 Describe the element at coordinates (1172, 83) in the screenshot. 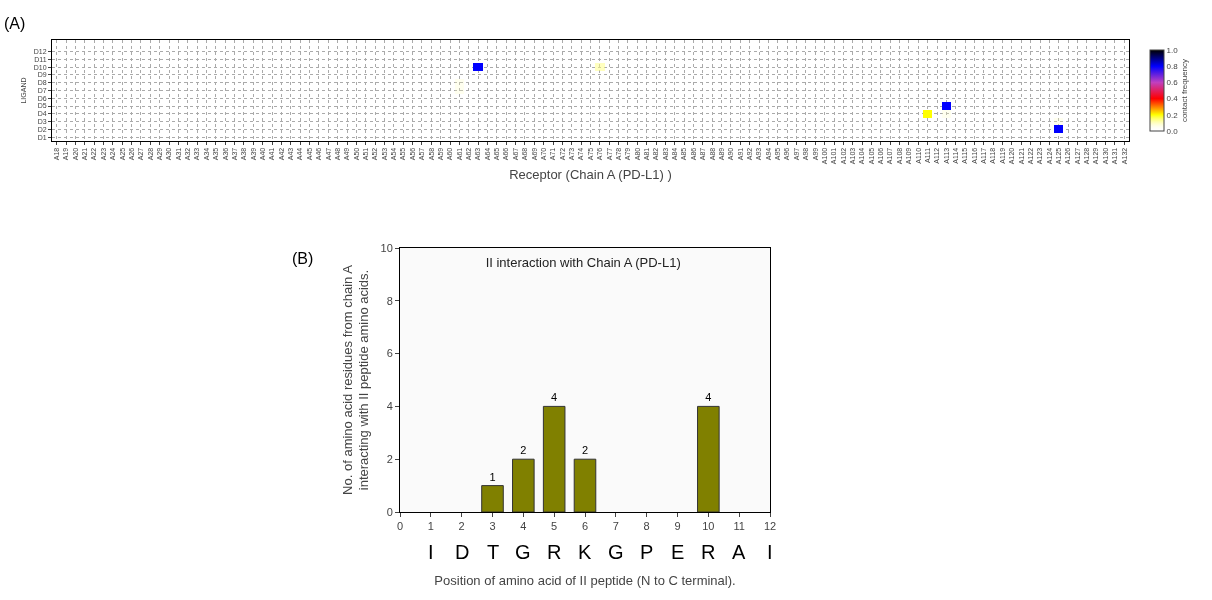

I see `color-bar-label: 0.6` at that location.